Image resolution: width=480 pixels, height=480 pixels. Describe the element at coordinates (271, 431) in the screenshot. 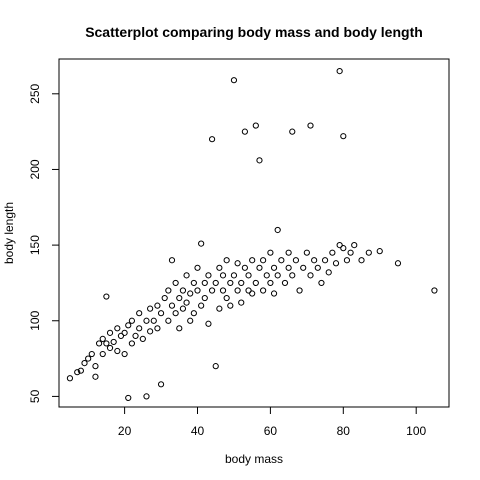

I see `x-tick-label: 60` at that location.